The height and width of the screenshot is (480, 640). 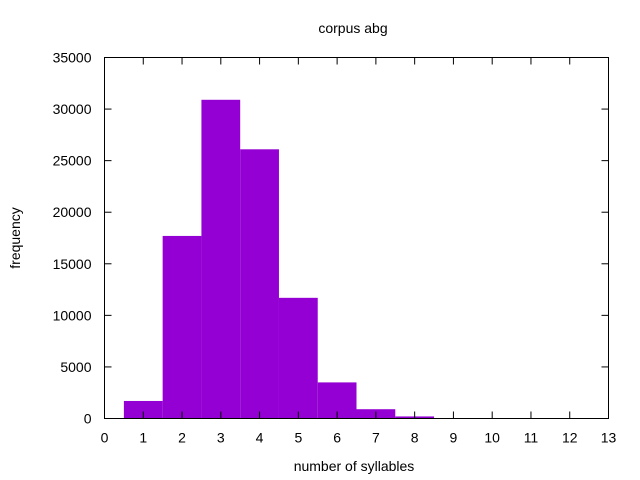 I want to click on x-tick-label-2: 2, so click(x=182, y=438).